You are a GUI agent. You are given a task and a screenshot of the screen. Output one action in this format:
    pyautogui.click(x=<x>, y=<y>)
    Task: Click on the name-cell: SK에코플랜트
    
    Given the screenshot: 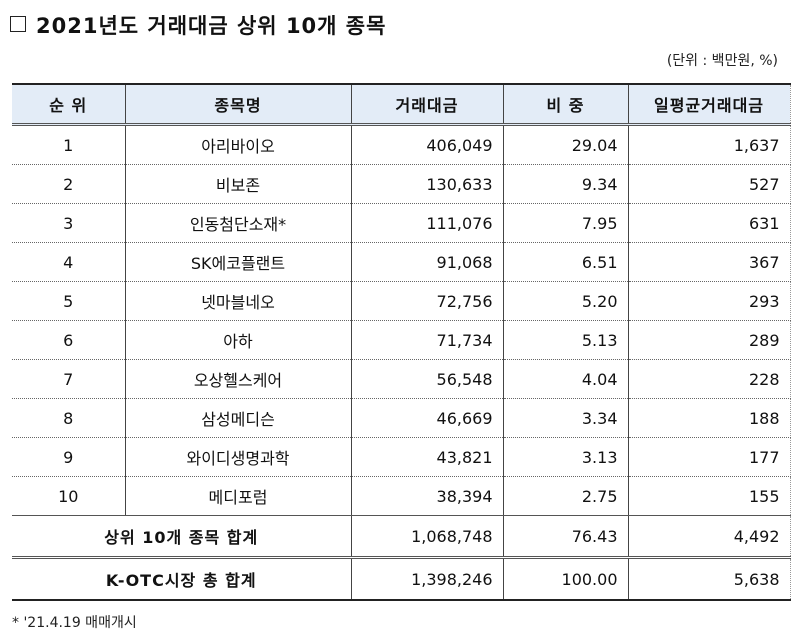 What is the action you would take?
    pyautogui.click(x=238, y=262)
    